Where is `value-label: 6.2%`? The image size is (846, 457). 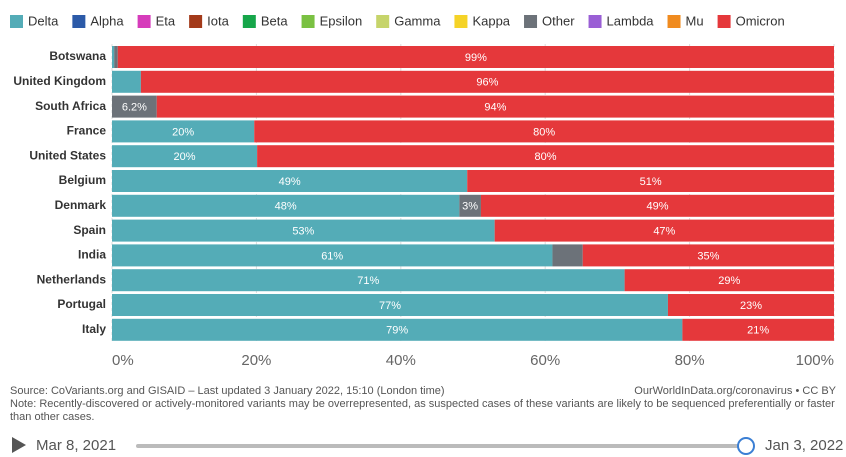 value-label: 6.2% is located at coordinates (134, 108).